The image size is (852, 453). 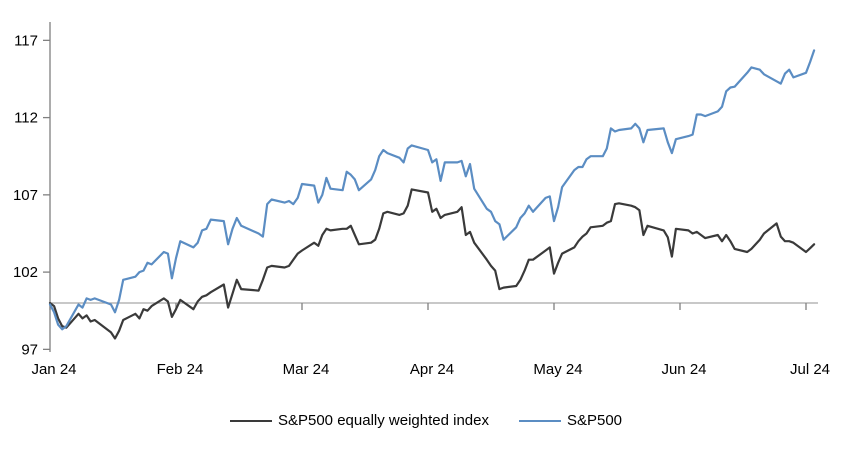 What do you see at coordinates (25, 195) in the screenshot?
I see `y-tick-label: 107` at bounding box center [25, 195].